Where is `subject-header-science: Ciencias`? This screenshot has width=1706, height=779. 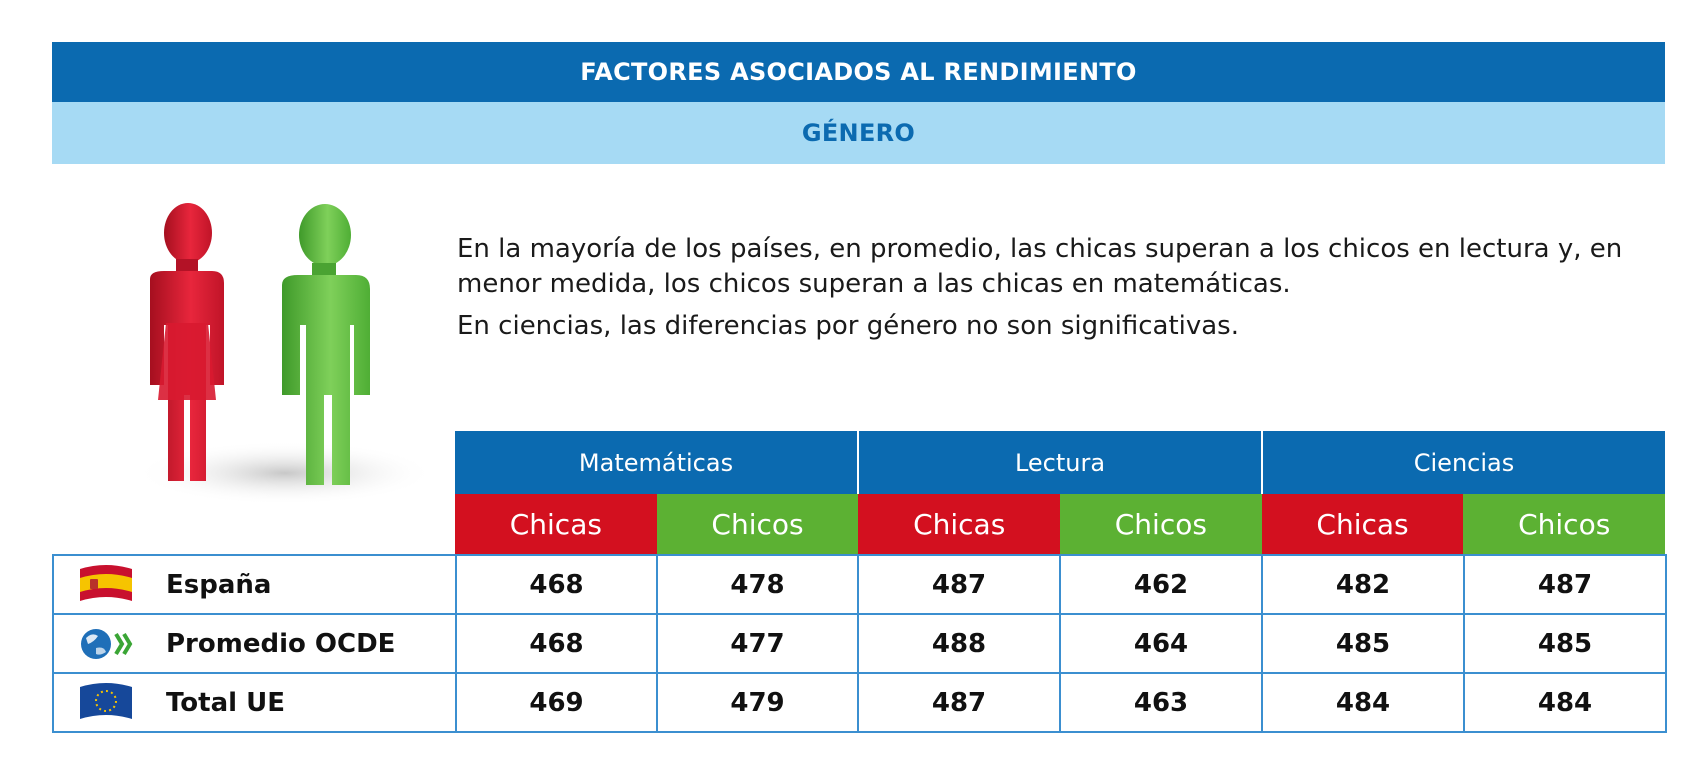
subject-header-science: Ciencias is located at coordinates (1463, 462).